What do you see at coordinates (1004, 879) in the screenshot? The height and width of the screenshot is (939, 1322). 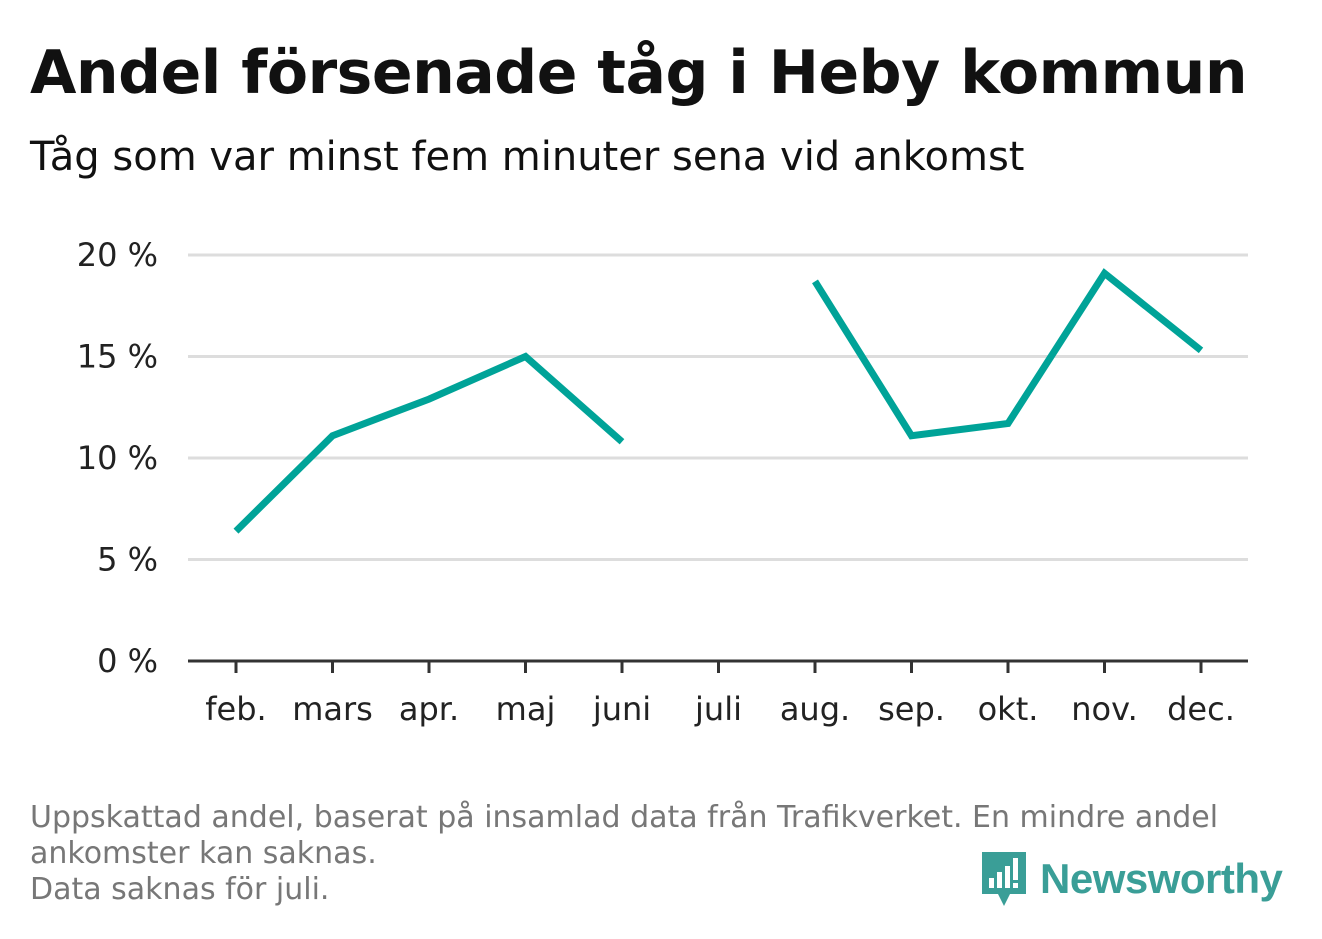 I see `newsworthy-logo-icon` at bounding box center [1004, 879].